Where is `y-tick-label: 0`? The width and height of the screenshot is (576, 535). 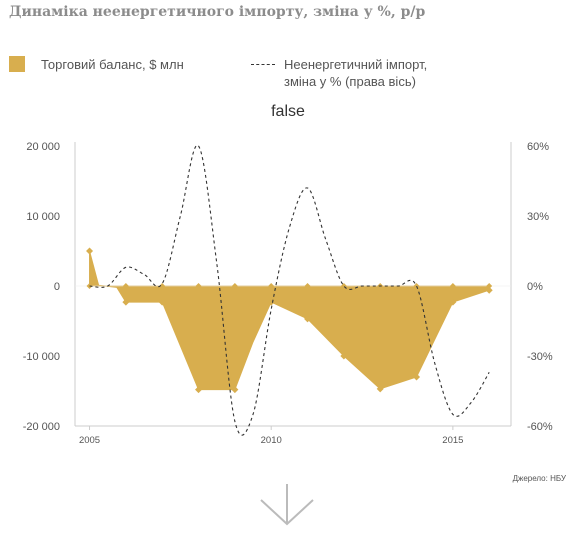 y-tick-label: 0 is located at coordinates (57, 287).